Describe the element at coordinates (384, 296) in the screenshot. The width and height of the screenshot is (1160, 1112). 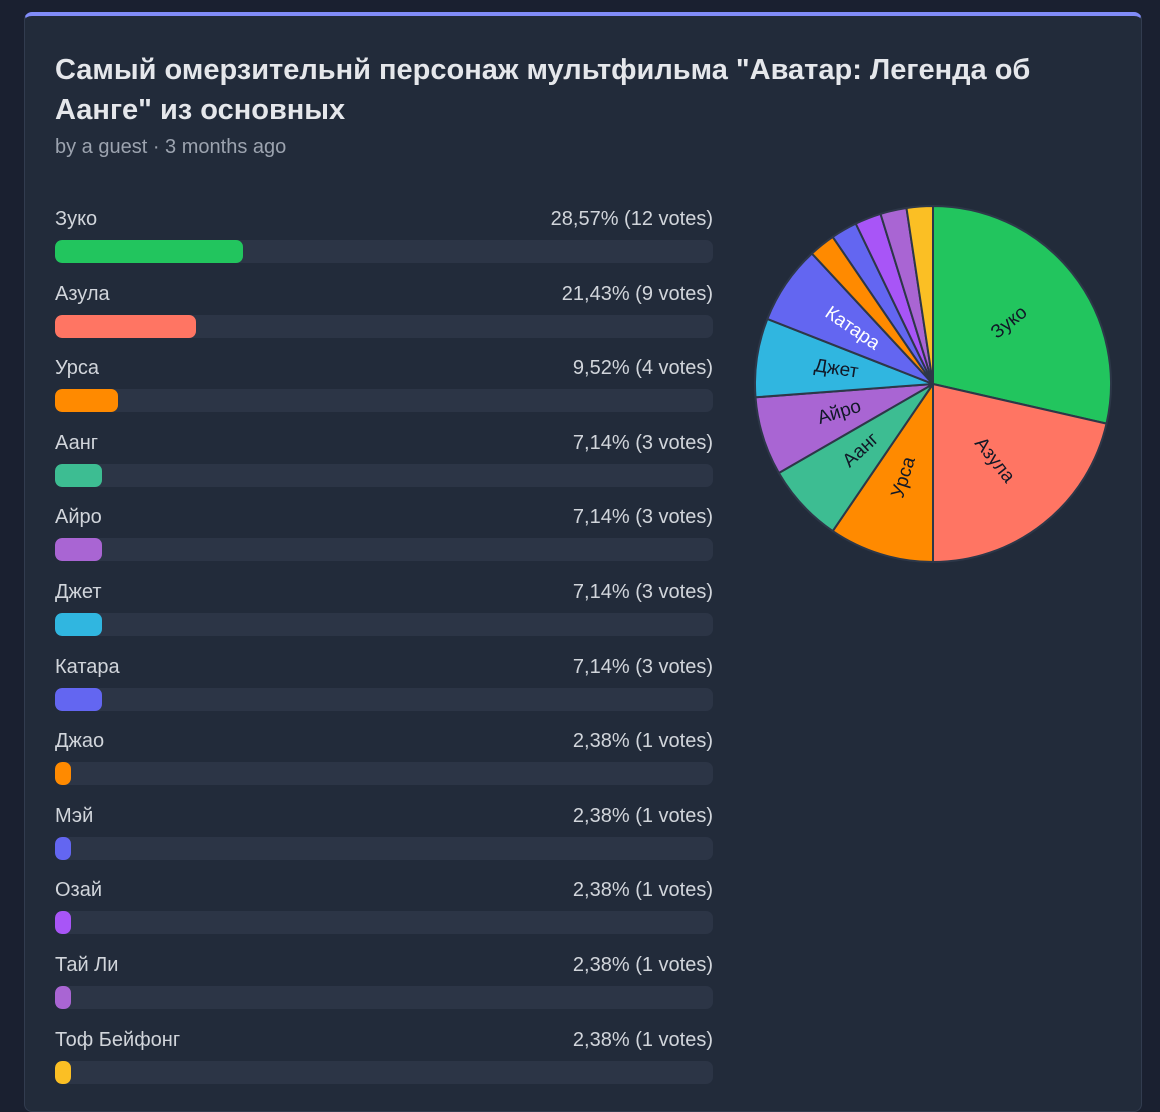
I see `result-row-header: Азула 21,43% (9 votes)` at that location.